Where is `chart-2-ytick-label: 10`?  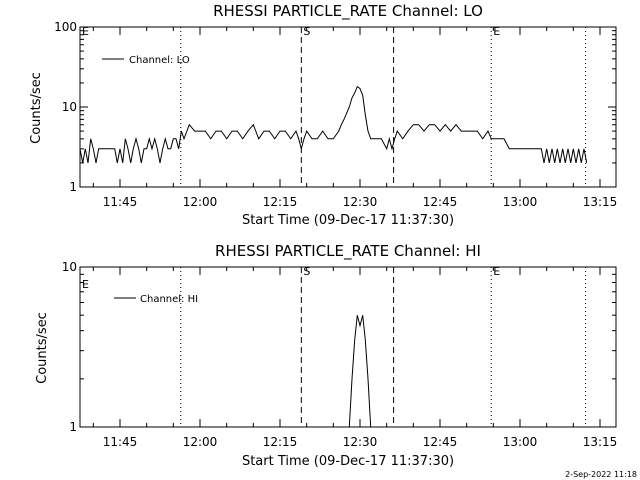 chart-2-ytick-label: 10 is located at coordinates (69, 267).